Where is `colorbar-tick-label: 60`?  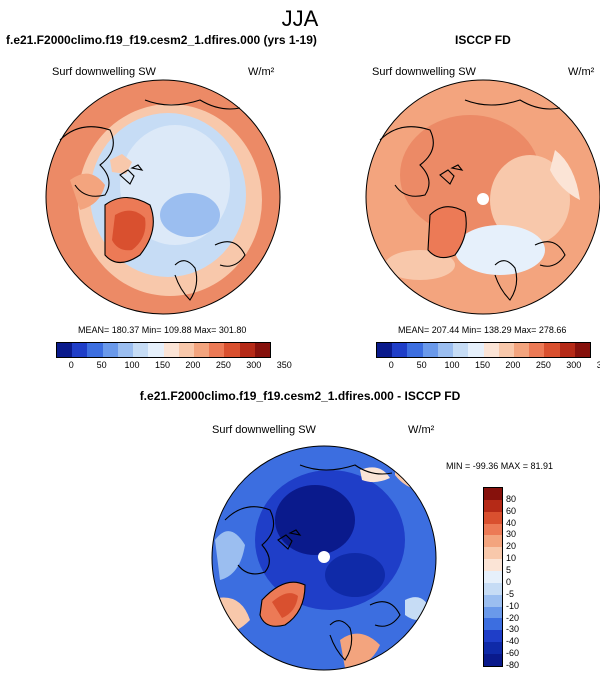
colorbar-tick-label: 60 is located at coordinates (511, 510).